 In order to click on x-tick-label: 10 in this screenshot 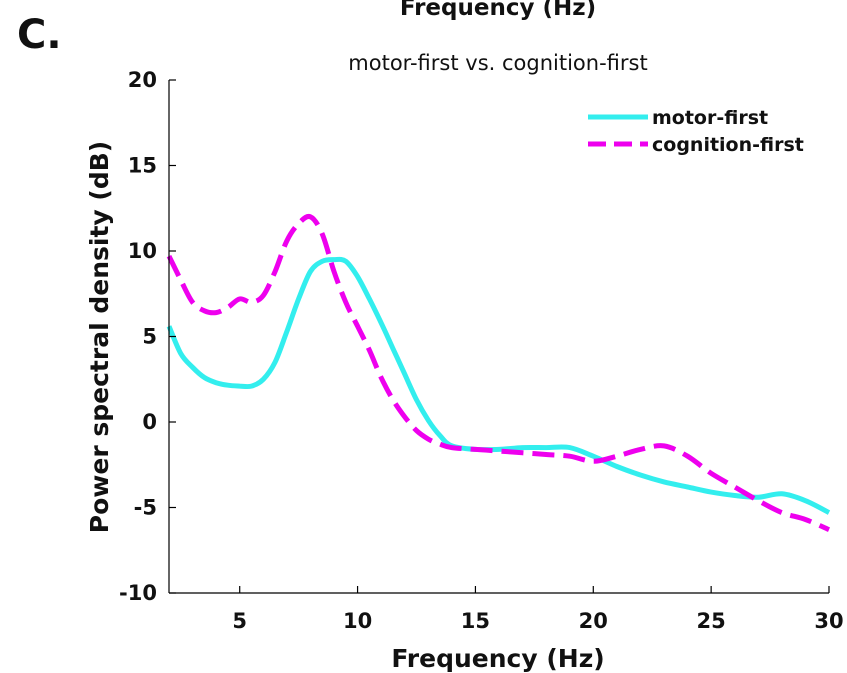, I will do `click(357, 621)`.